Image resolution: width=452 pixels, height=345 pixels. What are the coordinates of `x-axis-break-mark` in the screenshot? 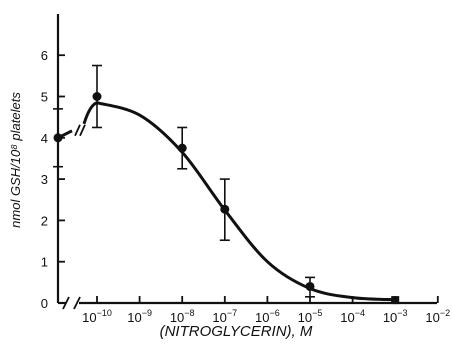 It's located at (71, 303).